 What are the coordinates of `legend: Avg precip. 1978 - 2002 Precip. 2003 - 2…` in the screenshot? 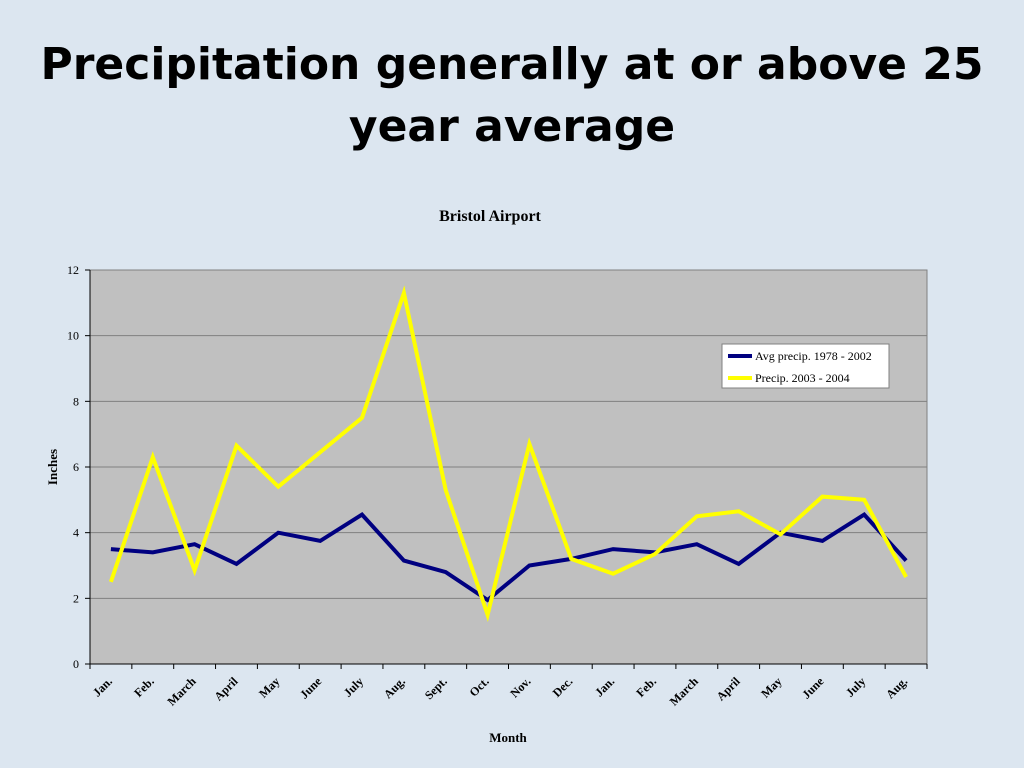 It's located at (805, 366).